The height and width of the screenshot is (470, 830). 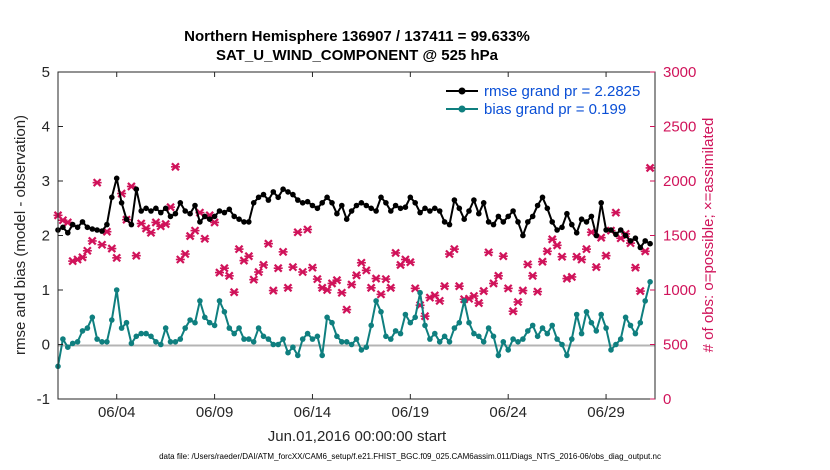 What do you see at coordinates (20, 235) in the screenshot?
I see `left-y-axis-label: rmse and bias (model - observation)` at bounding box center [20, 235].